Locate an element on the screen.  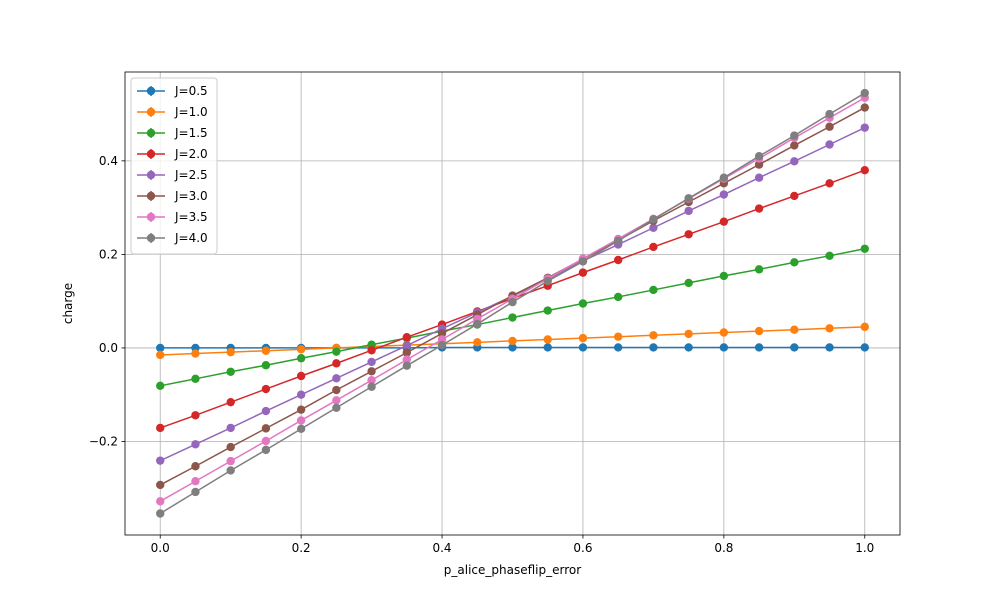
legend-label: J=1.0 is located at coordinates (191, 112).